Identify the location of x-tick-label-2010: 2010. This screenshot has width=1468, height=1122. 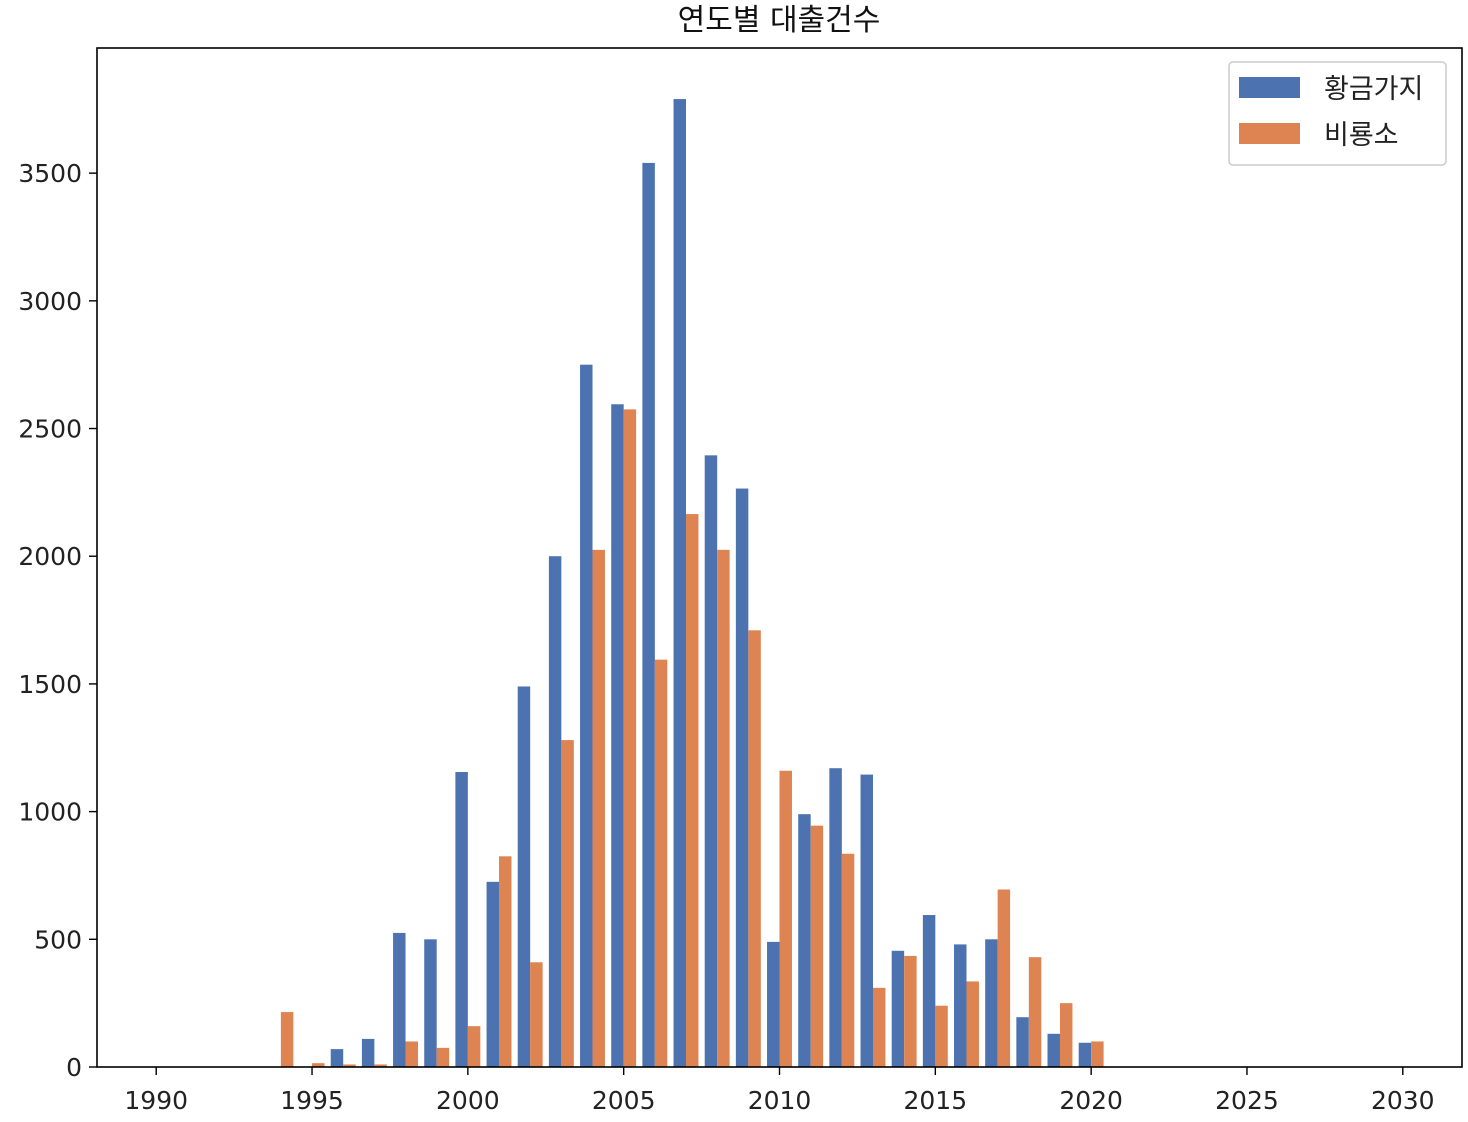
(780, 1100).